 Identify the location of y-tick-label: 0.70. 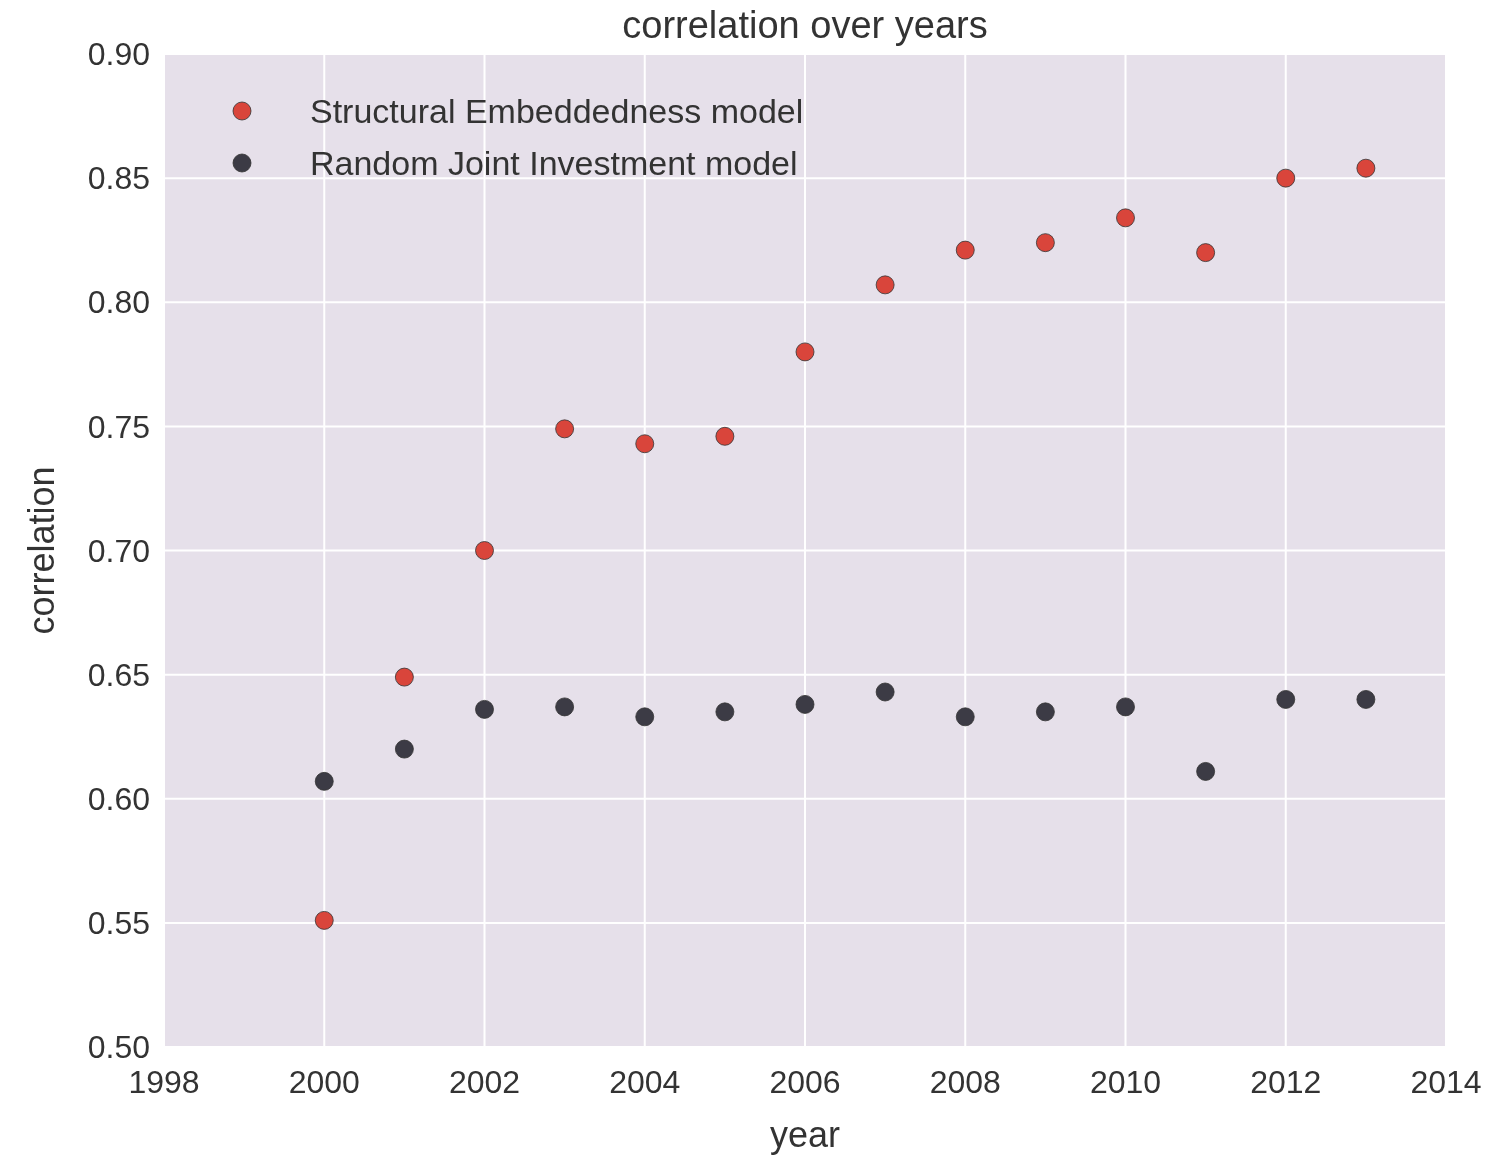
(118, 550).